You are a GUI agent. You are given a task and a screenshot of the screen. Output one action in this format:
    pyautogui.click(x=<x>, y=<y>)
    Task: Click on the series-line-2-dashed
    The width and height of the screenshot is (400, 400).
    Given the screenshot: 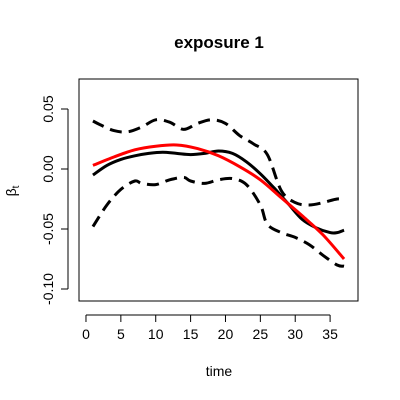 What is the action you would take?
    pyautogui.click(x=218, y=221)
    